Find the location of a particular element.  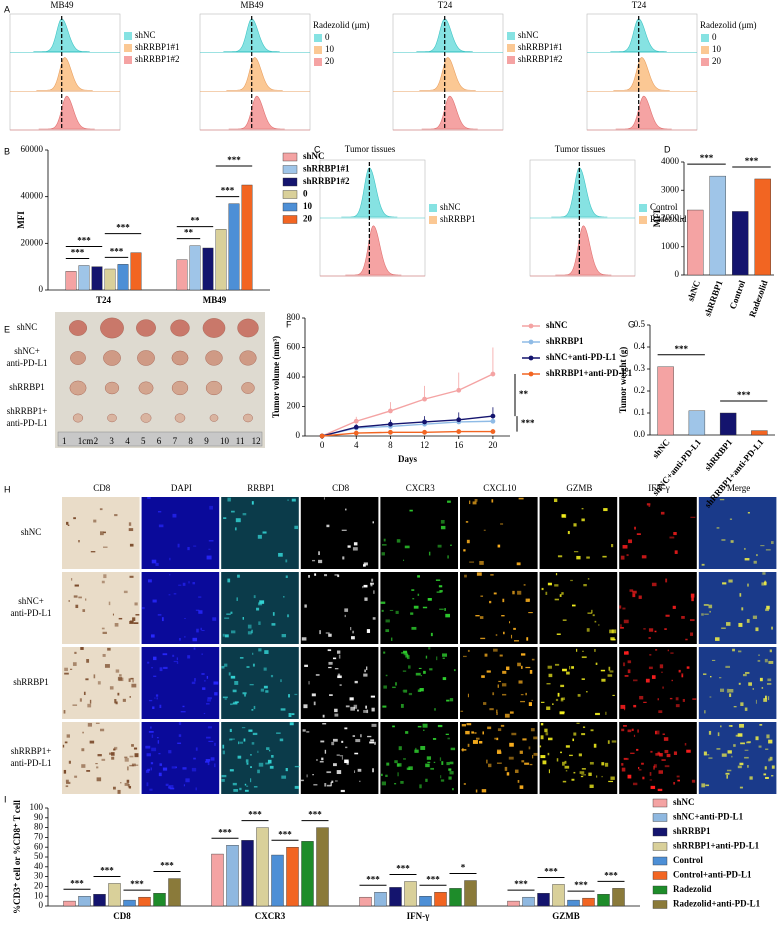

ruler is located at coordinates (160, 439).